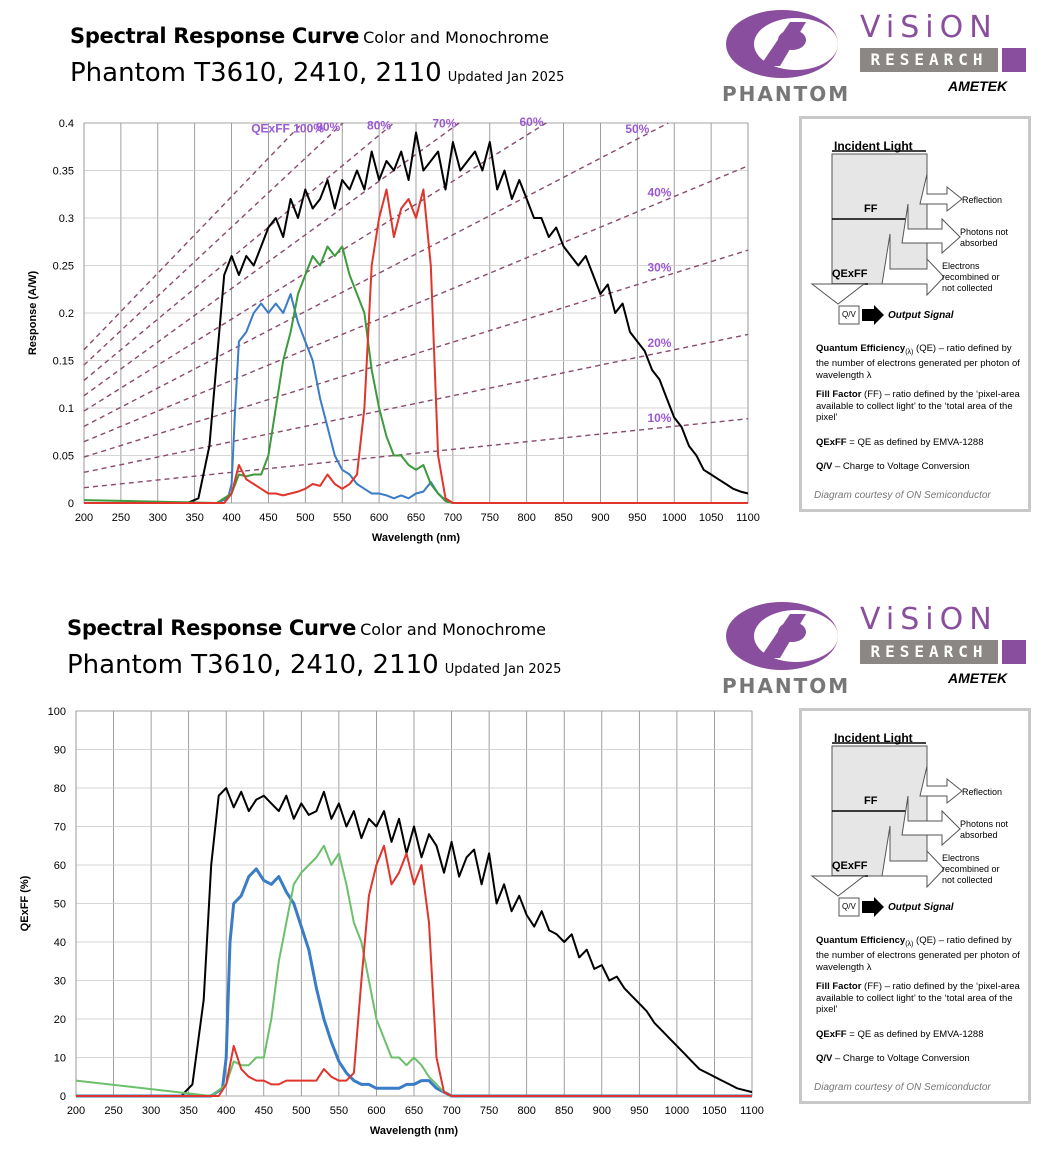 The image size is (1050, 1168). Describe the element at coordinates (711, 518) in the screenshot. I see `x-tick-label: 1050` at that location.